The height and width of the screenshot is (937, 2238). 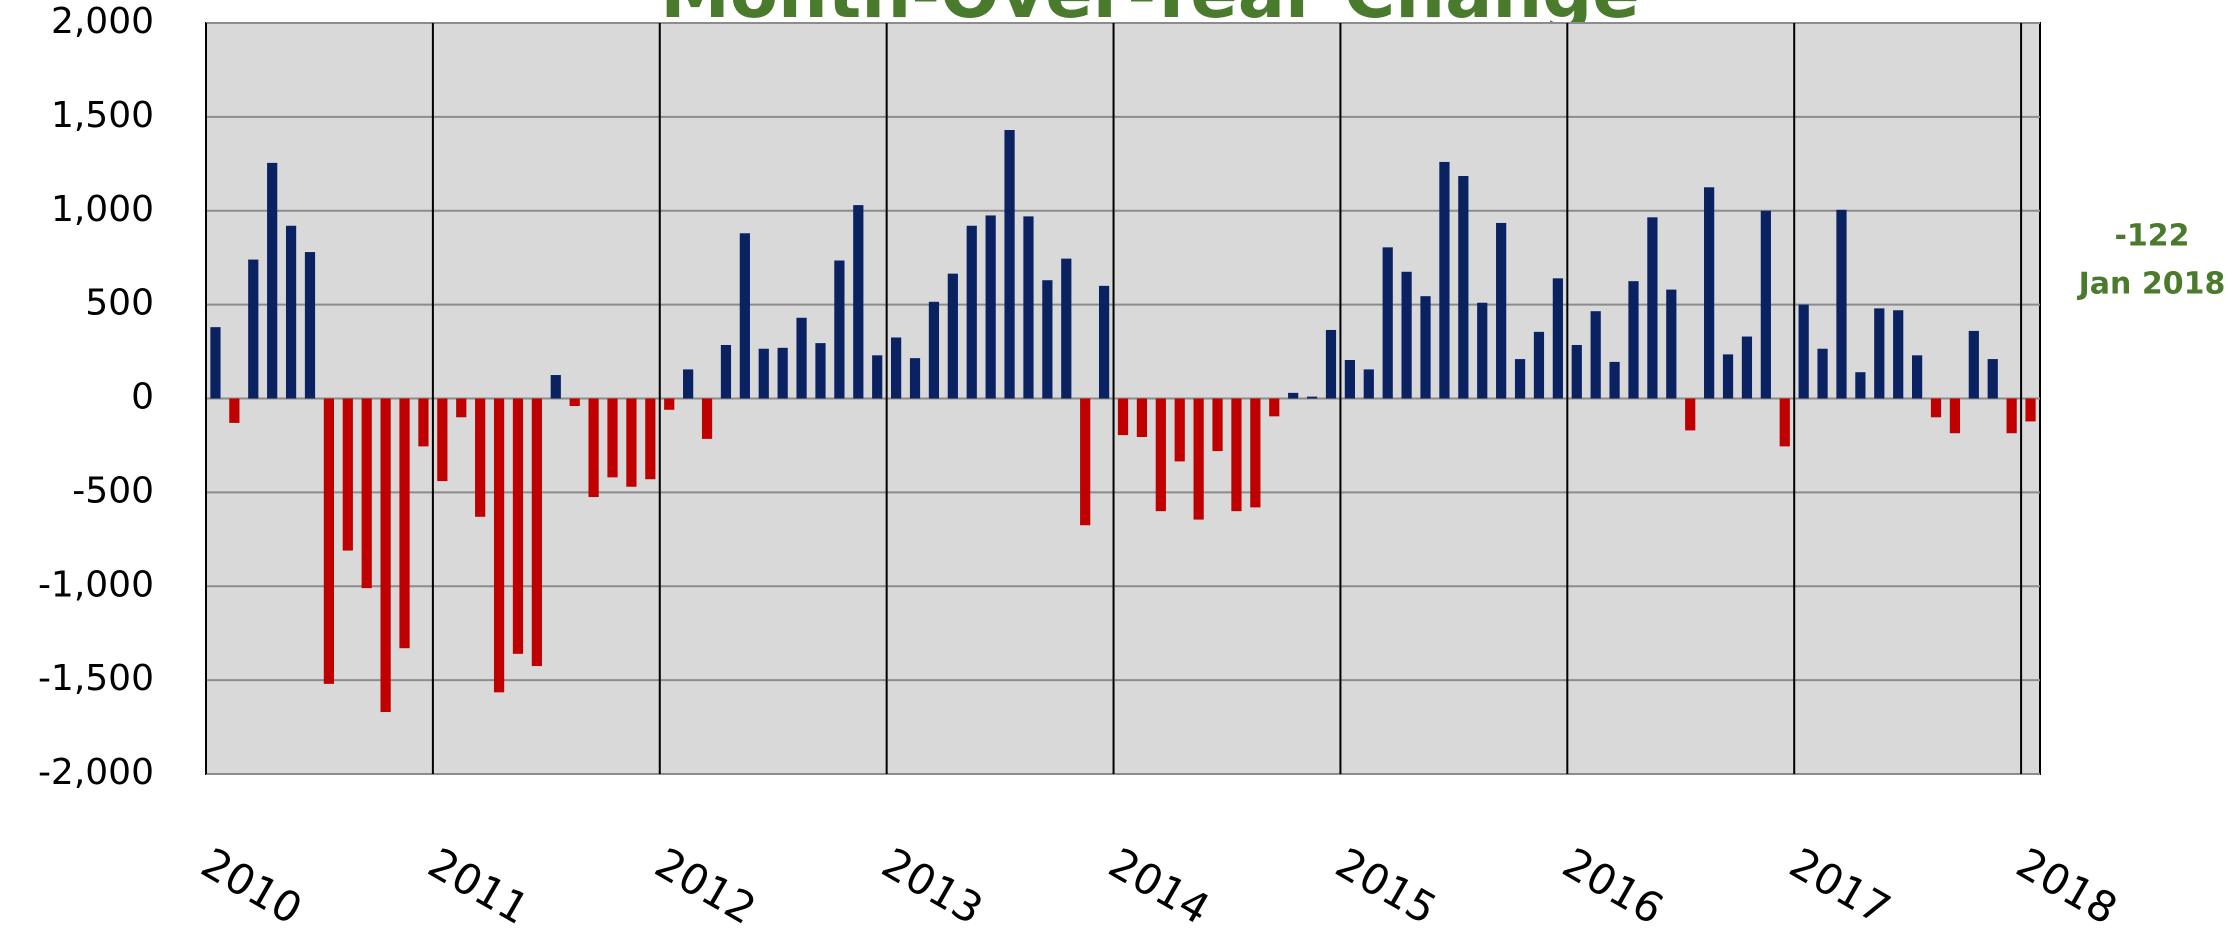 What do you see at coordinates (102, 209) in the screenshot?
I see `y-tick-label: 1,000` at bounding box center [102, 209].